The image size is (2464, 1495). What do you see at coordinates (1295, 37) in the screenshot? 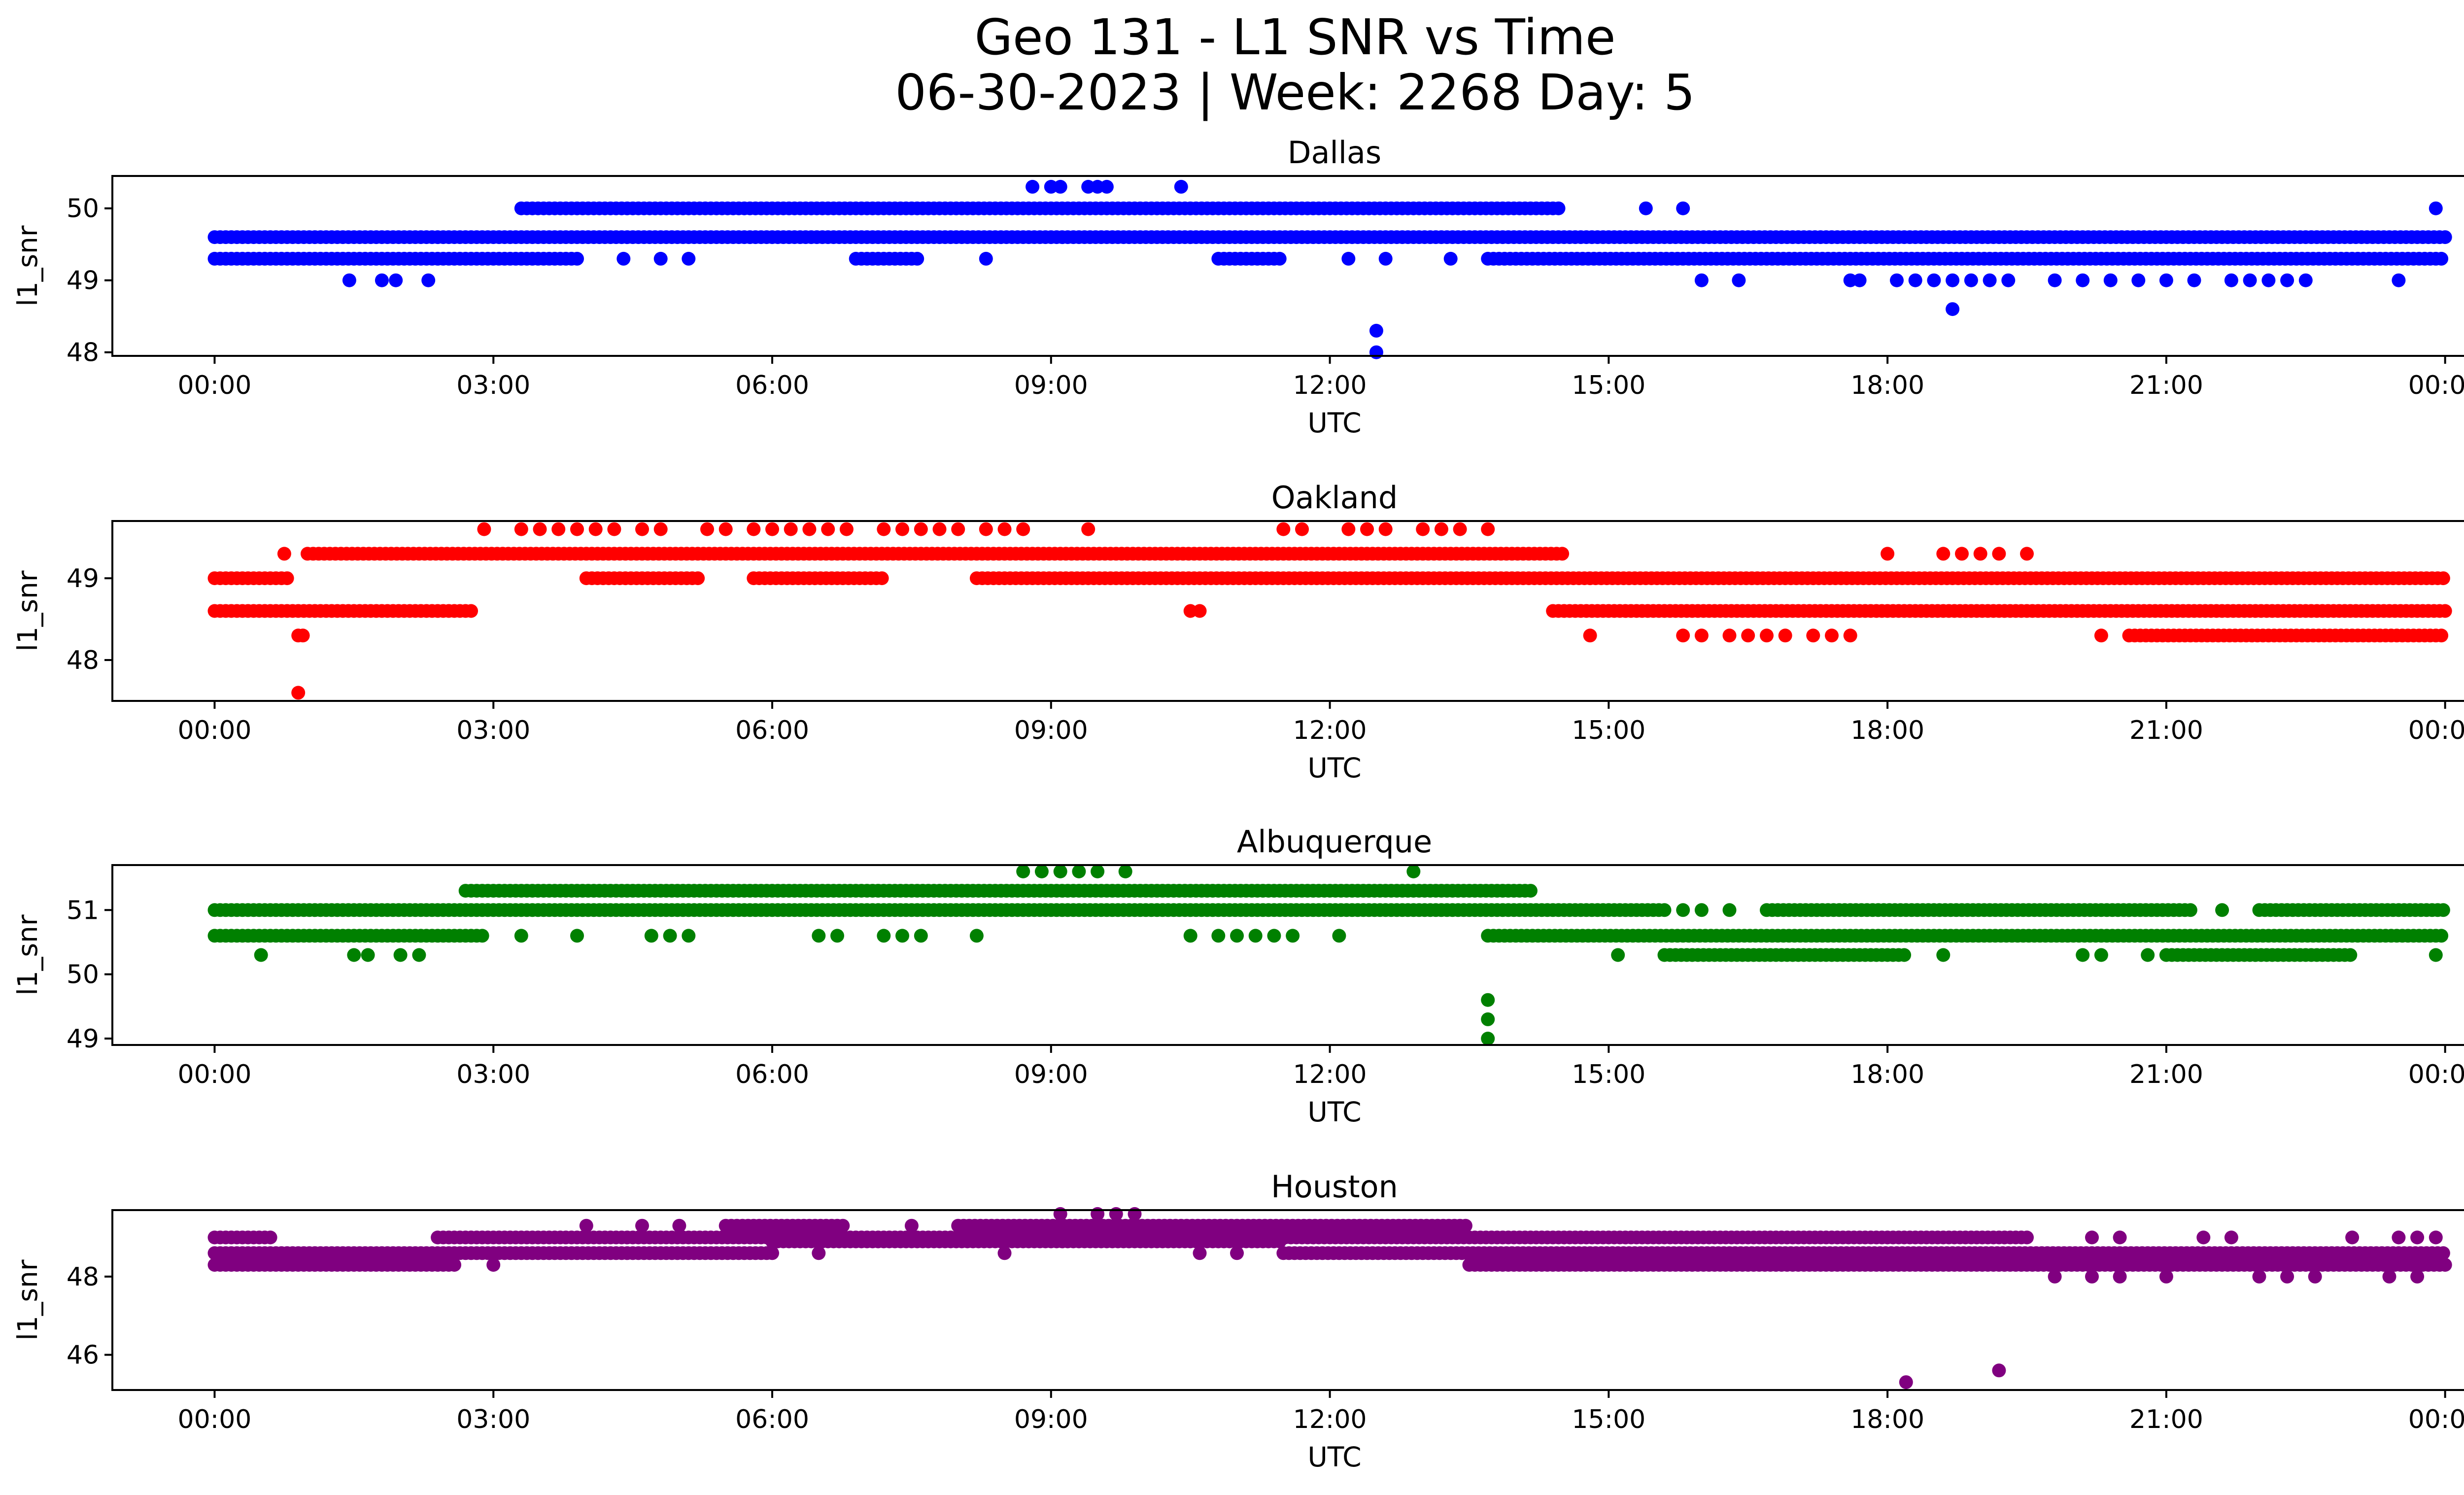
I see `figure-title-line1: Geo 131 - L1 SNR vs Time` at bounding box center [1295, 37].